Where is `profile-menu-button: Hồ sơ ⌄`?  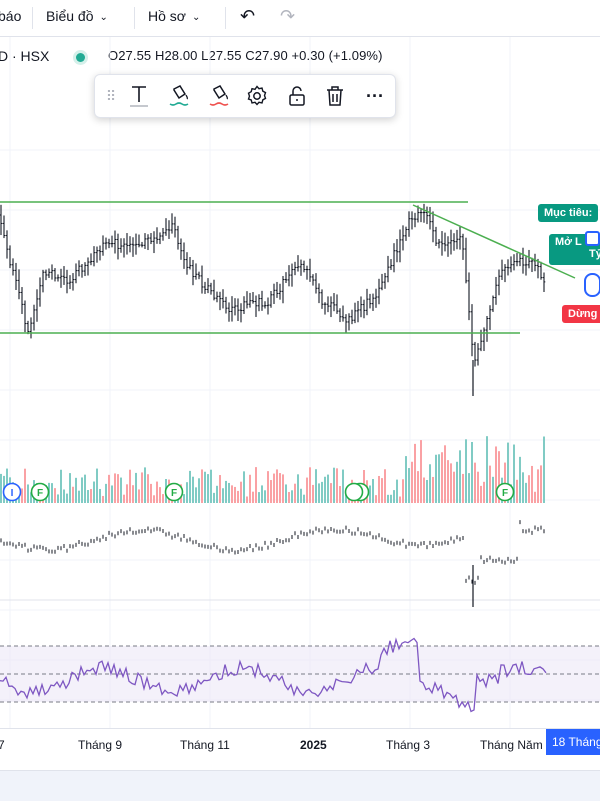
profile-menu-button: Hồ sơ ⌄ is located at coordinates (174, 16).